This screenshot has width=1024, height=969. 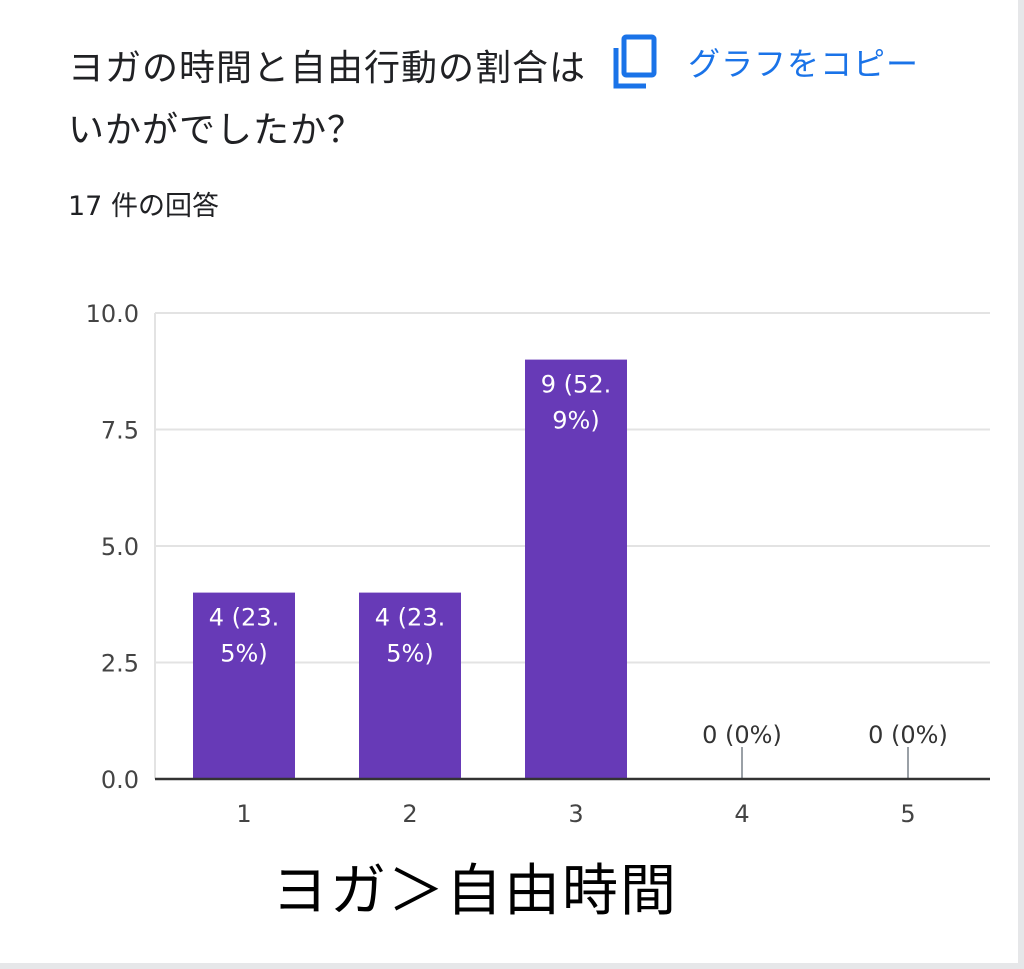 I want to click on x-tick-label: 5, so click(x=907, y=814).